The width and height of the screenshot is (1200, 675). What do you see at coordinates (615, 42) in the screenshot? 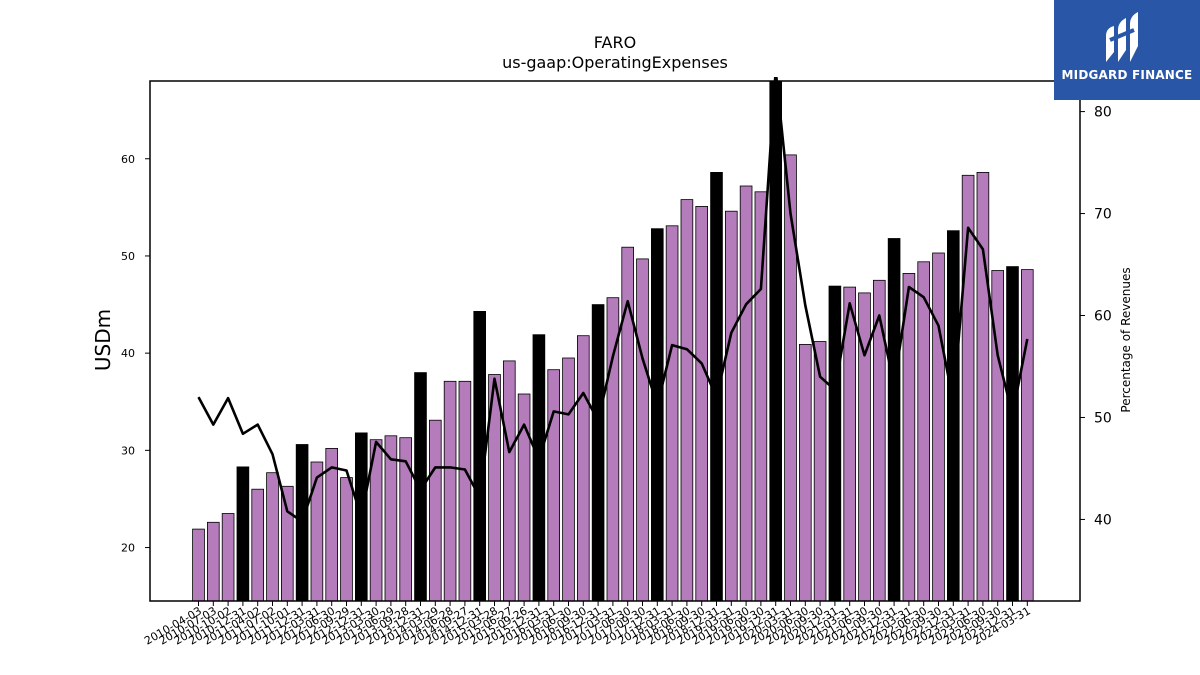
I see `chart-title: FARO` at bounding box center [615, 42].